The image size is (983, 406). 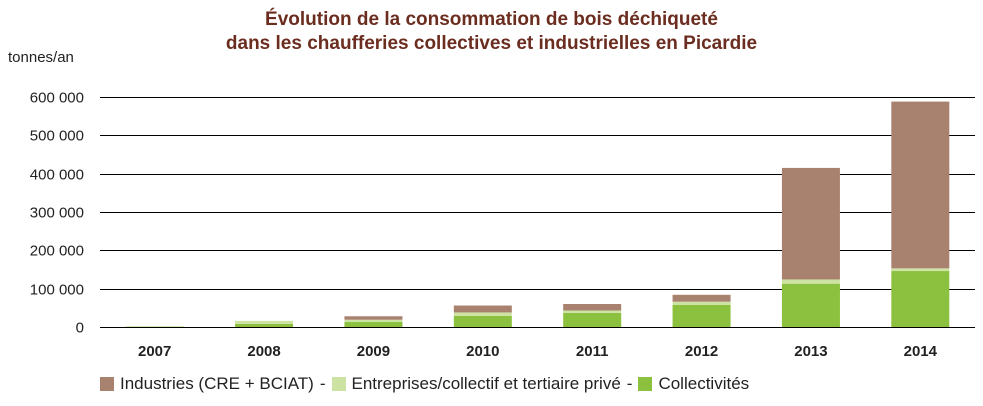 What do you see at coordinates (920, 299) in the screenshot?
I see `bar-collectivites-2014` at bounding box center [920, 299].